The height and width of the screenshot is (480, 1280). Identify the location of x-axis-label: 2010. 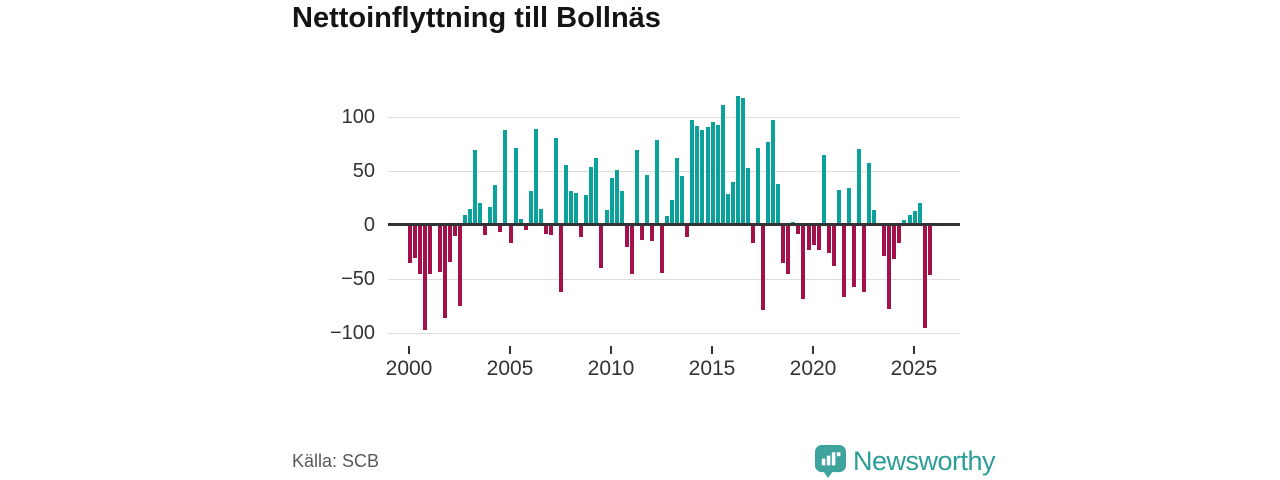
(611, 368).